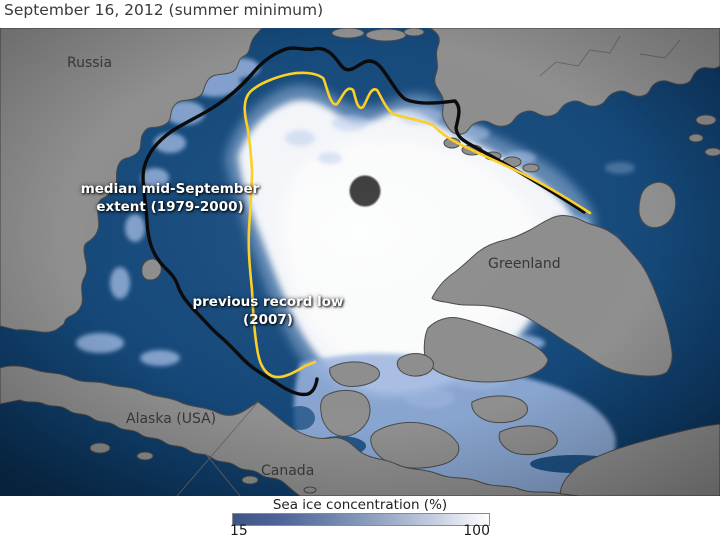 This screenshot has width=720, height=540. I want to click on annotation-median-extent-line2: extent (1979-2000), so click(170, 207).